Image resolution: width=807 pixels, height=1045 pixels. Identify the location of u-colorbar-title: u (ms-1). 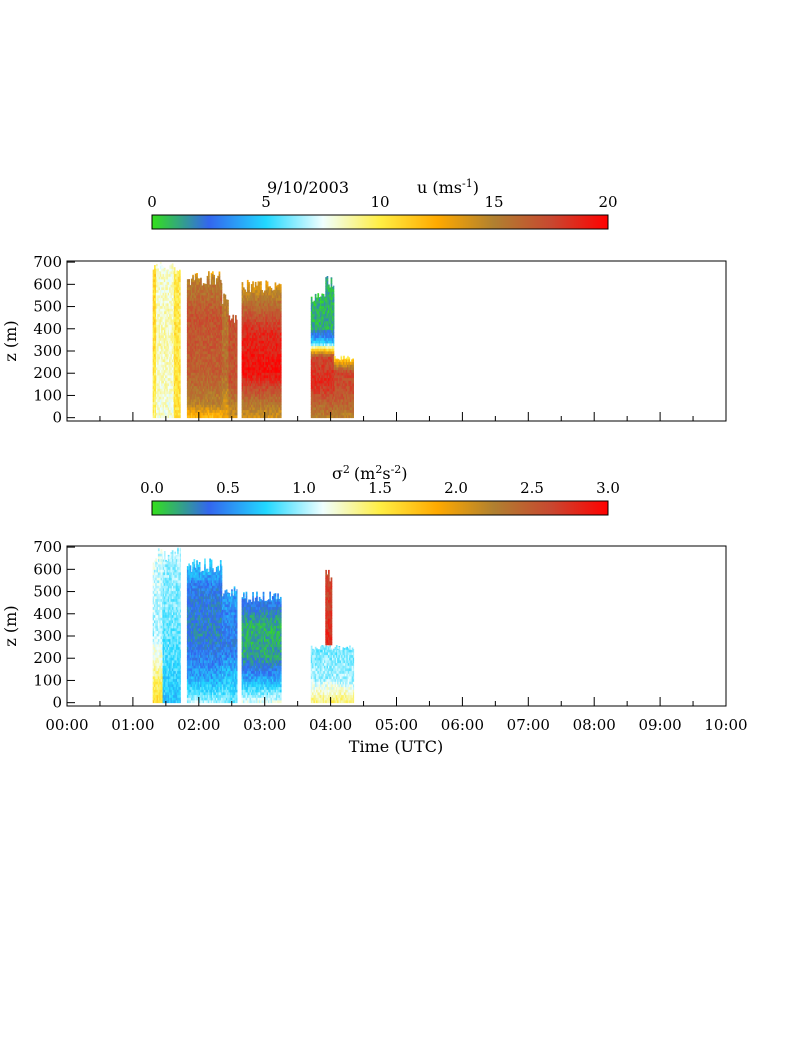
(448, 187).